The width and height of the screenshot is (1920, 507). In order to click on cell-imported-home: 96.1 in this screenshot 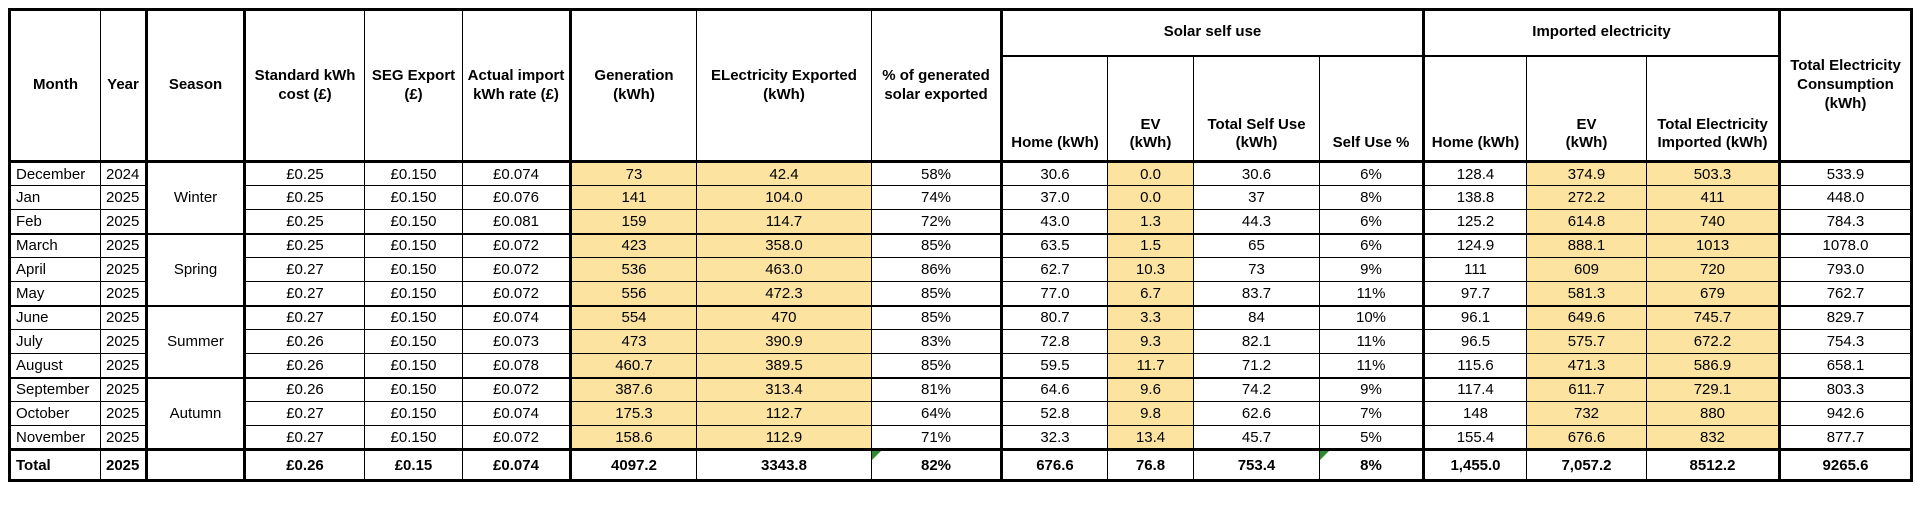, I will do `click(1474, 317)`.